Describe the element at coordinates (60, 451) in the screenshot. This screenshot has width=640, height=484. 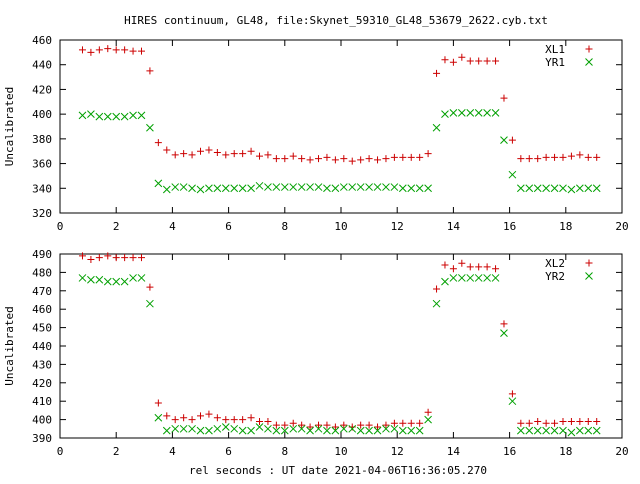
I see `panel-2-x-tick-label: 0` at that location.